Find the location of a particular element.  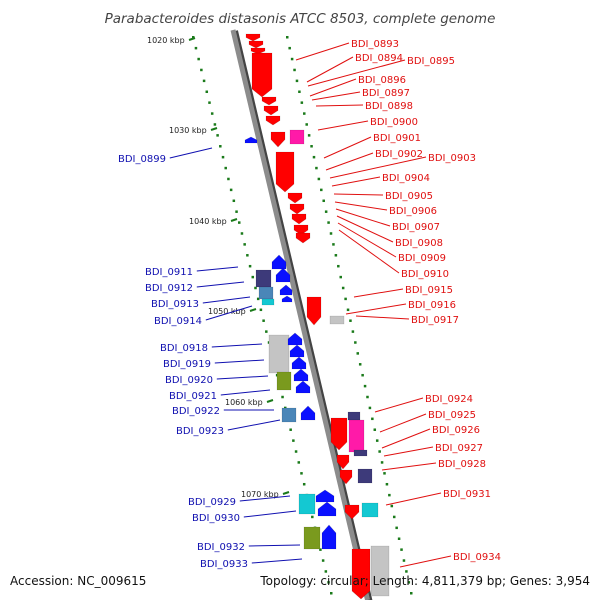

gene-label-left: BDI_0918 is located at coordinates (184, 348).